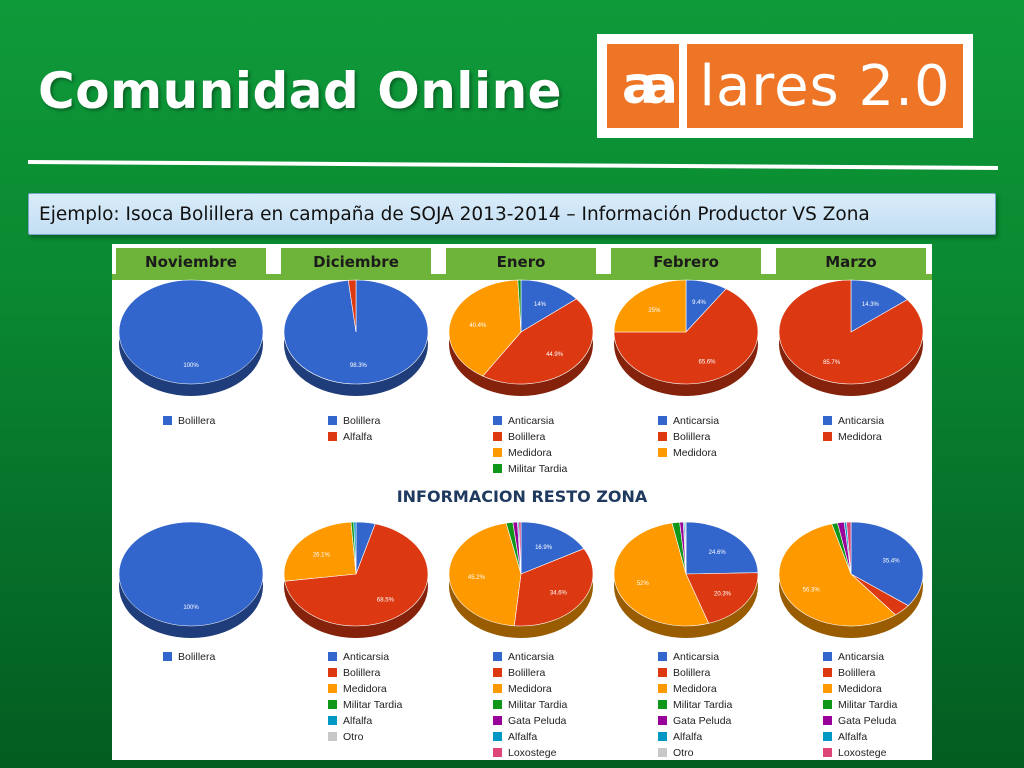 Image resolution: width=1024 pixels, height=768 pixels. I want to click on title-divider, so click(513, 165).